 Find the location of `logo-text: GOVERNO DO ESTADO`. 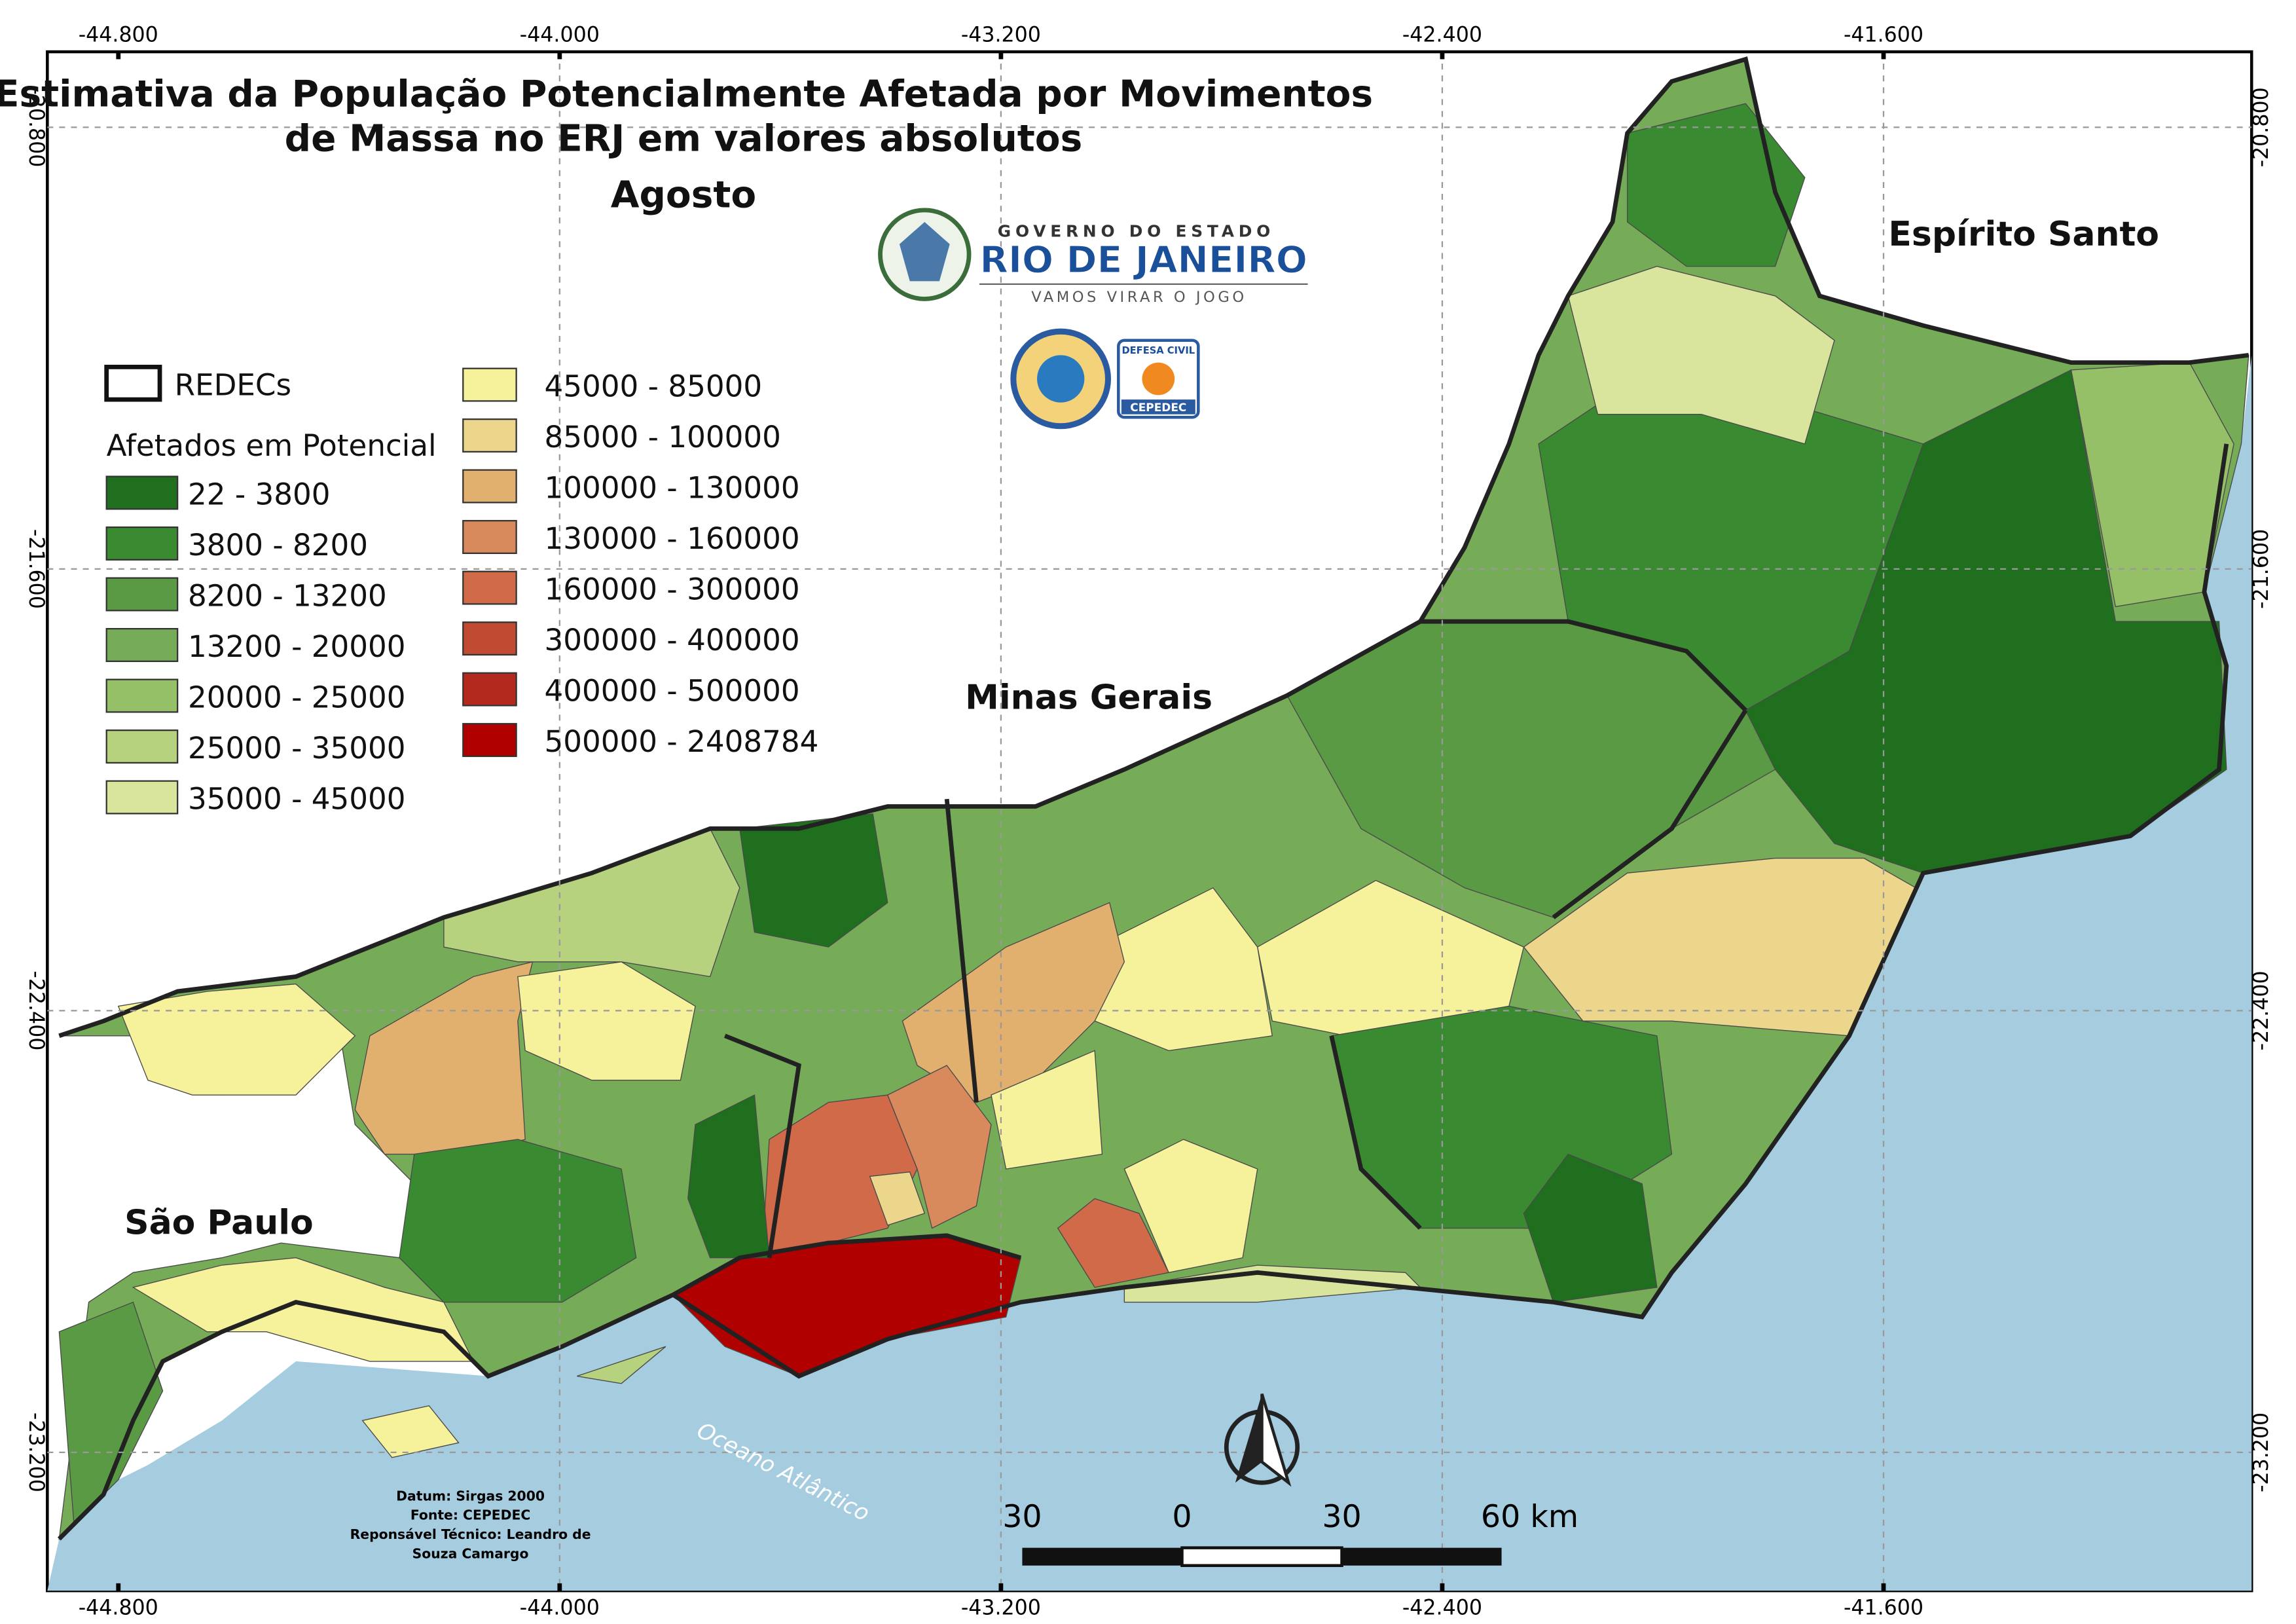

logo-text: GOVERNO DO ESTADO is located at coordinates (1136, 231).